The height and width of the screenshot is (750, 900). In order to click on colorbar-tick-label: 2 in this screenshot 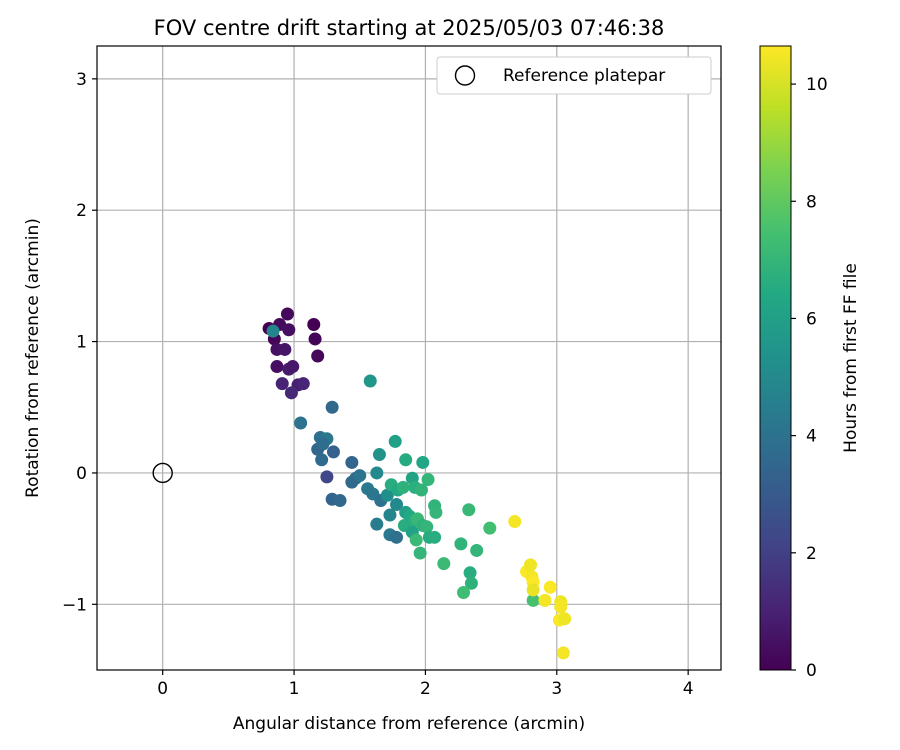, I will do `click(811, 554)`.